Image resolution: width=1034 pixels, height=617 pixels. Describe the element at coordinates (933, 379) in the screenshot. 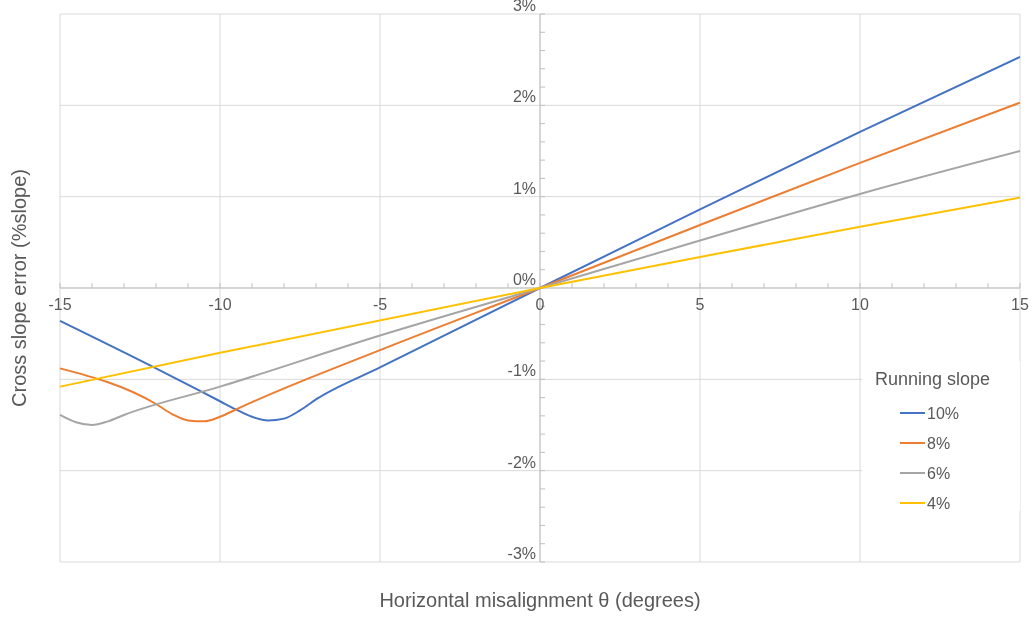

I see `legend-title: Running slope` at that location.